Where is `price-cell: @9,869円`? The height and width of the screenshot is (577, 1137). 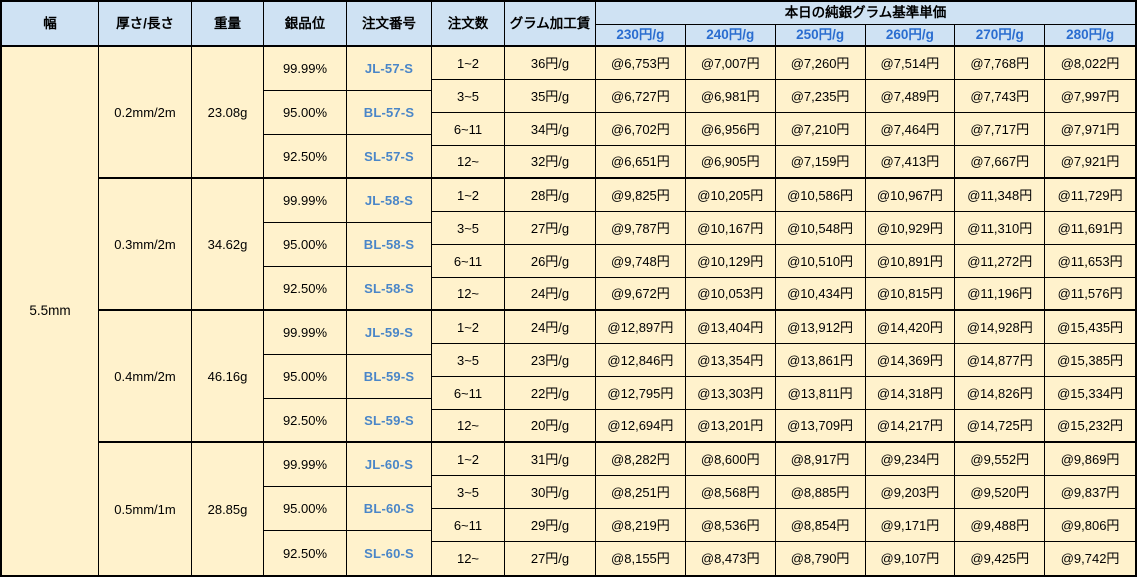 price-cell: @9,869円 is located at coordinates (1090, 459).